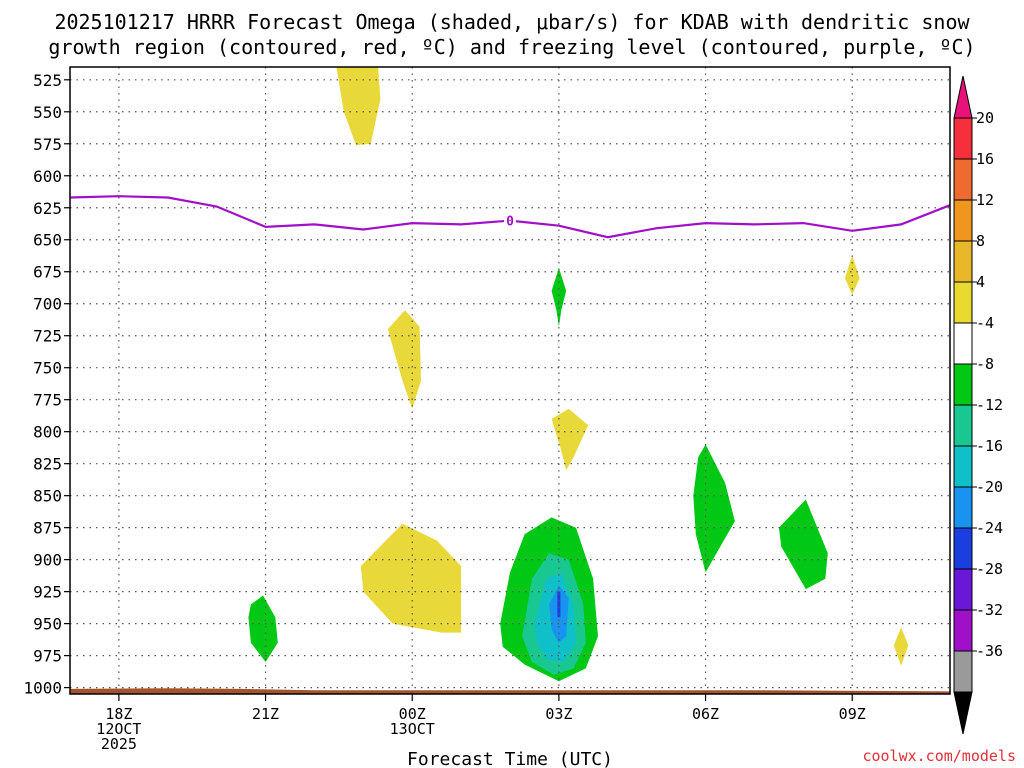 Image resolution: width=1024 pixels, height=768 pixels. I want to click on y-tick-label-925: 925, so click(47, 592).